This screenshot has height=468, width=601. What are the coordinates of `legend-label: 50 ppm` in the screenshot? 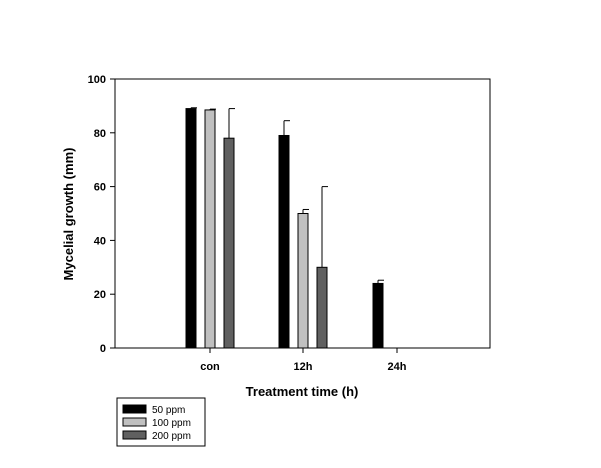 It's located at (168, 410).